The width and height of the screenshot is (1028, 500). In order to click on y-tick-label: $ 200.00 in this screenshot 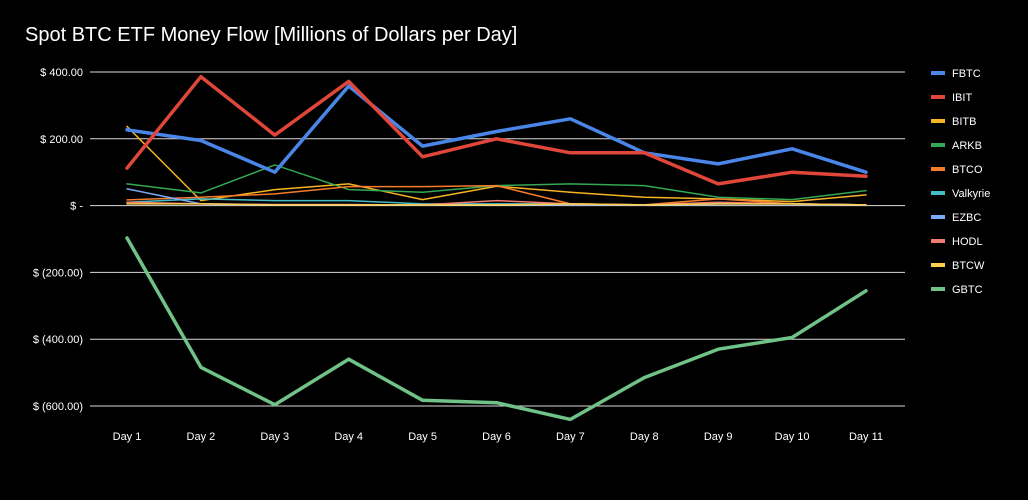, I will do `click(61, 140)`.